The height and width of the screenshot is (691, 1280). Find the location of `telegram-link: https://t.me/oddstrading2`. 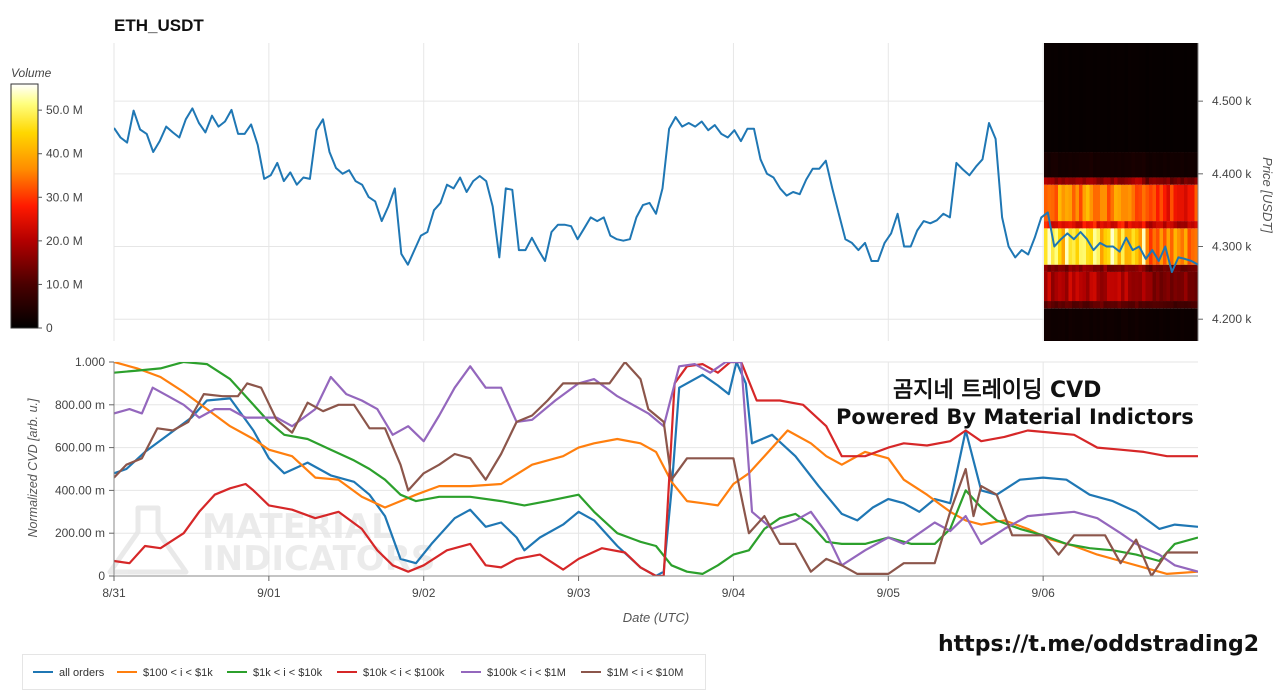

telegram-link: https://t.me/oddstrading2 is located at coordinates (1099, 644).